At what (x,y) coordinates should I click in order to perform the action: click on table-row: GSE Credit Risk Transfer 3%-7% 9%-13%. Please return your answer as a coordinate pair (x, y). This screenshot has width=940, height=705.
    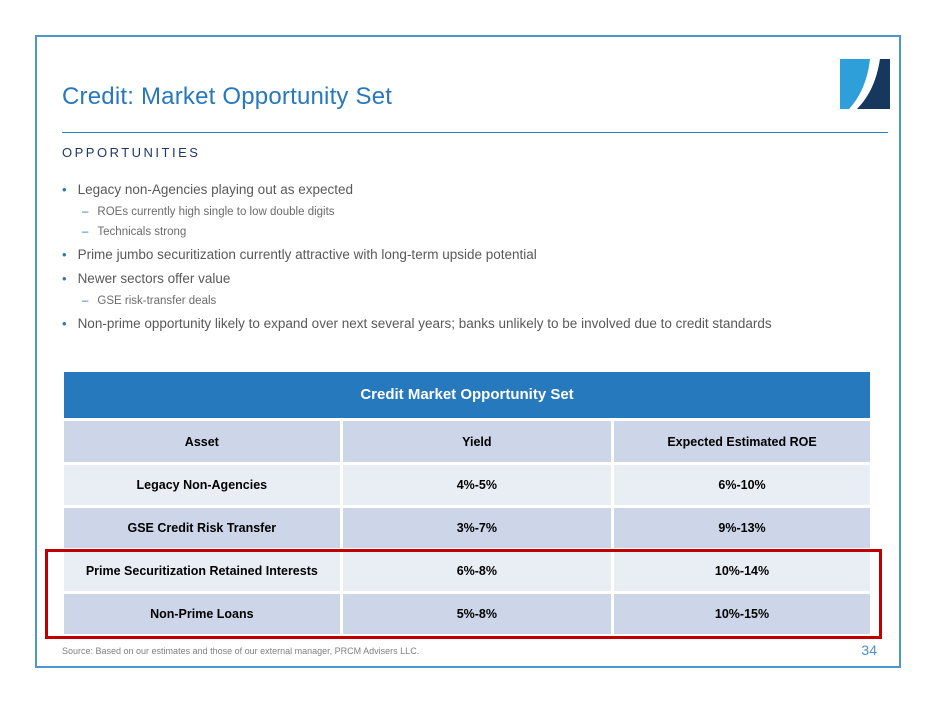
    Looking at the image, I should click on (467, 528).